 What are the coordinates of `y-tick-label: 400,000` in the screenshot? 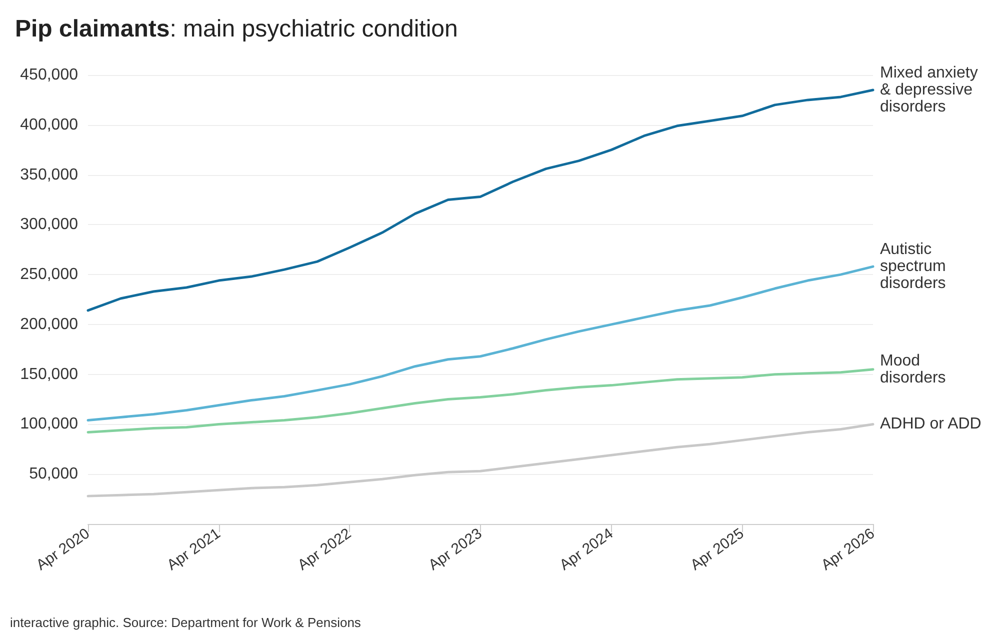 It's located at (49, 125).